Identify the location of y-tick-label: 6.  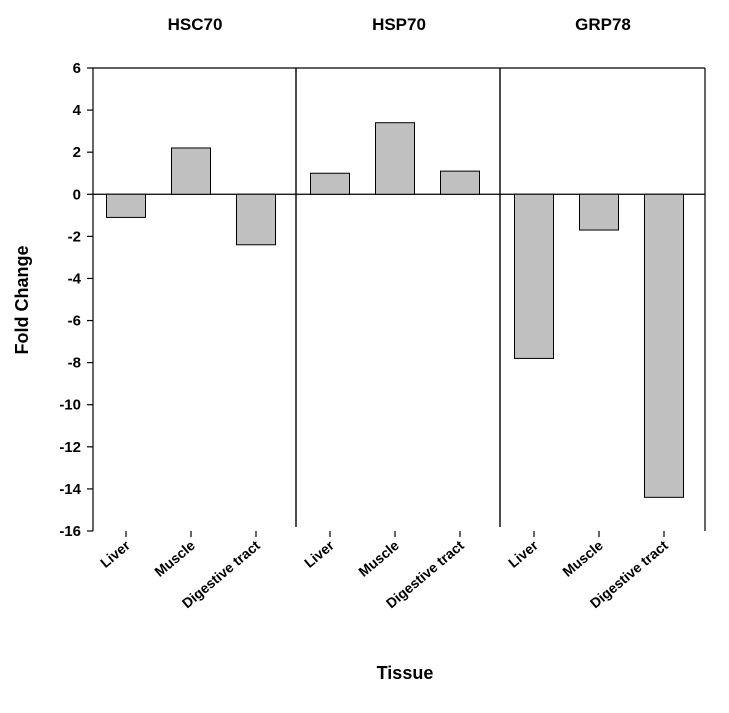
(77, 68).